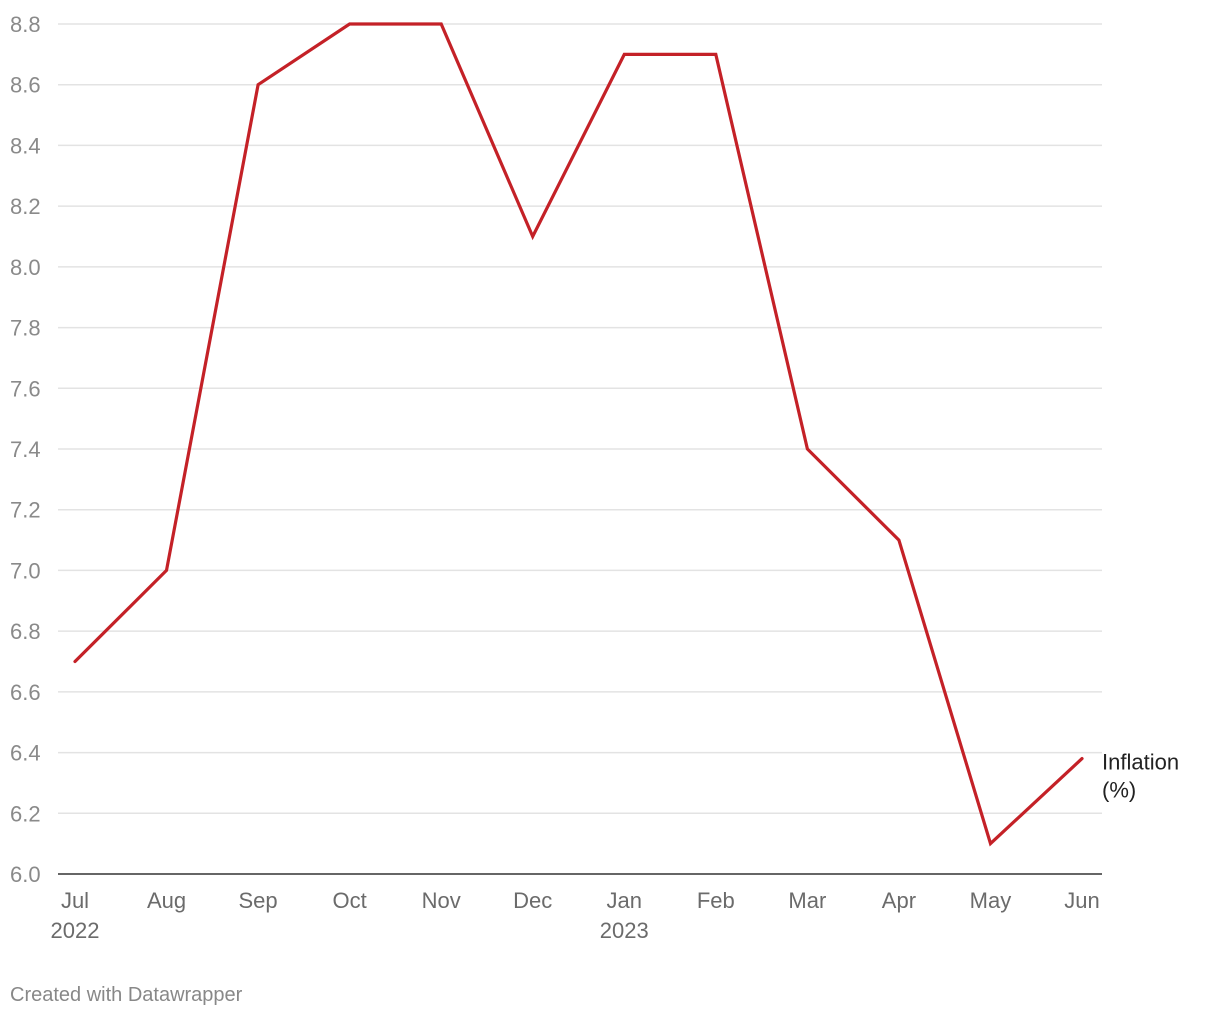 The height and width of the screenshot is (1020, 1220). What do you see at coordinates (25, 267) in the screenshot?
I see `y-tick-label: 8.0` at bounding box center [25, 267].